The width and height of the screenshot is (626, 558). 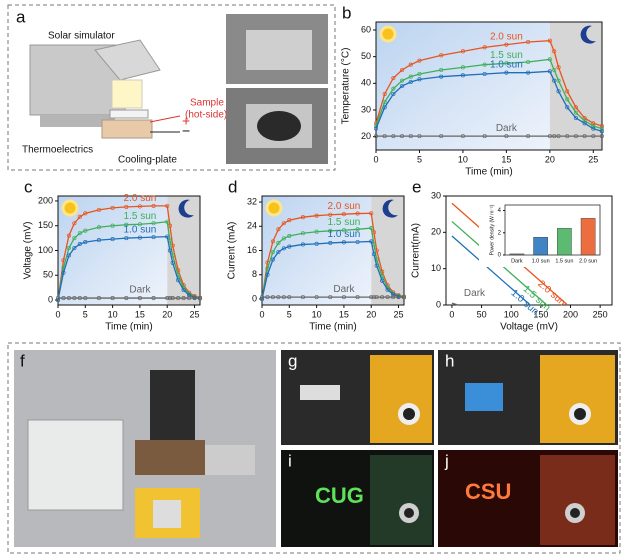 What do you see at coordinates (85, 314) in the screenshot?
I see `x-tick-label: 5` at bounding box center [85, 314].